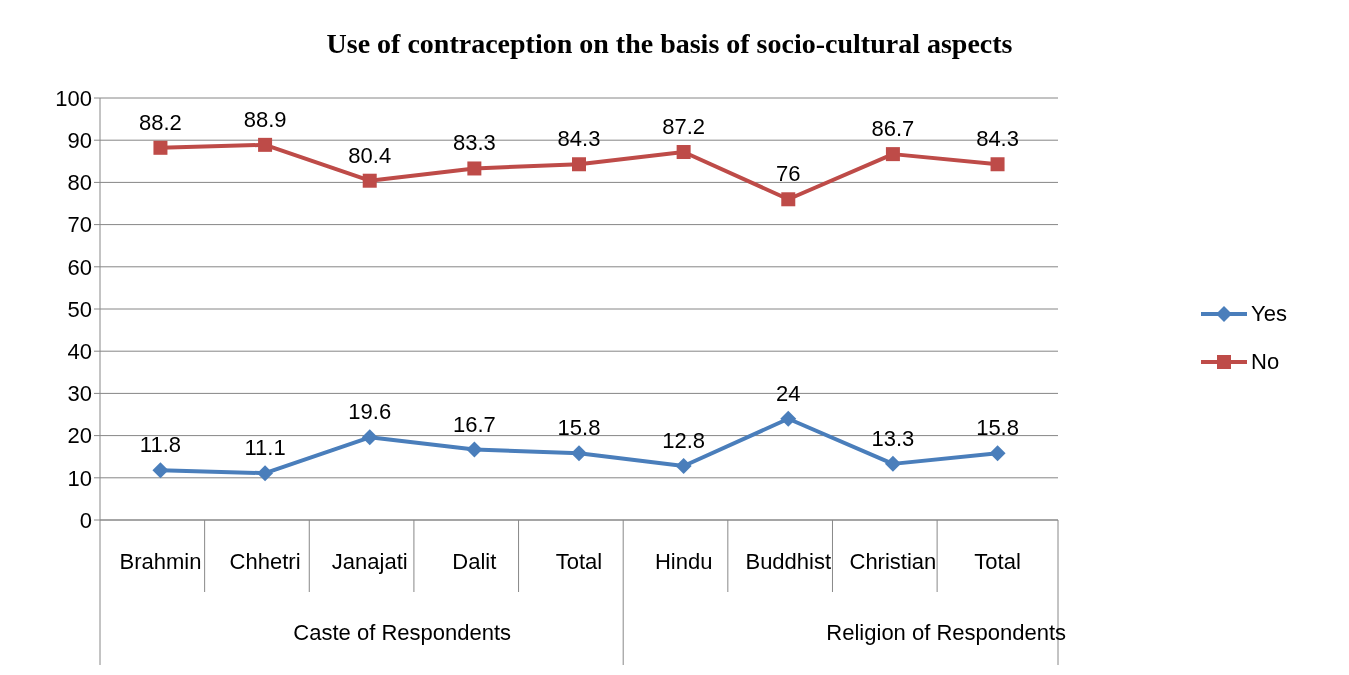  Describe the element at coordinates (946, 633) in the screenshot. I see `text: Religion of Respondents` at that location.